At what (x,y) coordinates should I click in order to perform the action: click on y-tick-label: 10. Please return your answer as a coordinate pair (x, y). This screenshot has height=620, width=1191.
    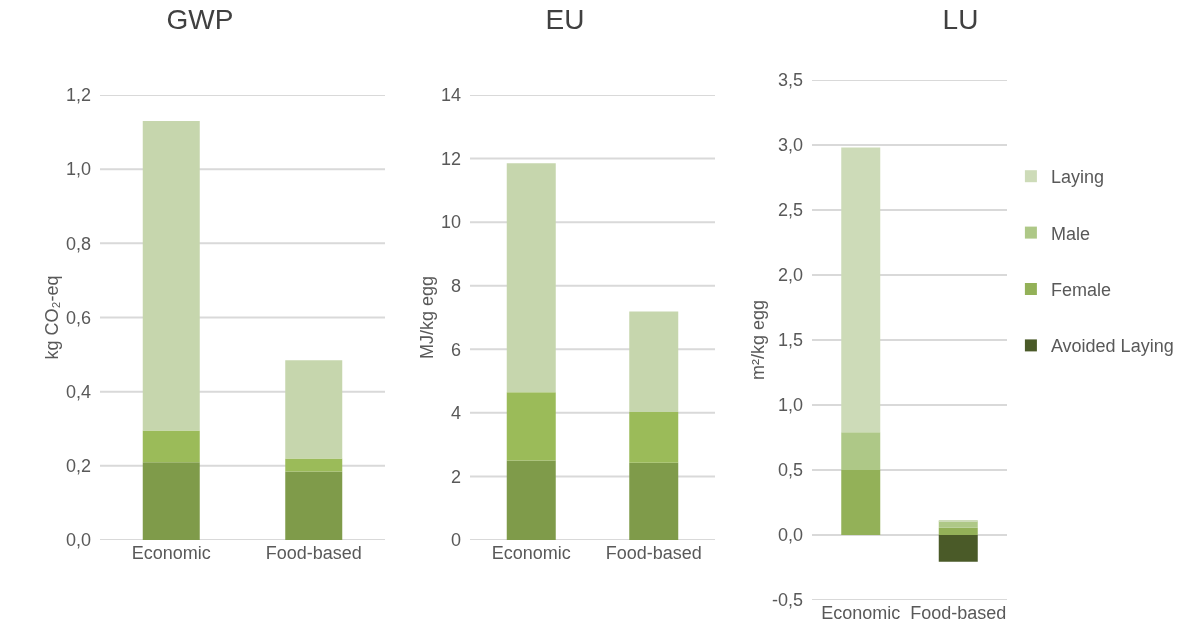
    Looking at the image, I should click on (450, 222).